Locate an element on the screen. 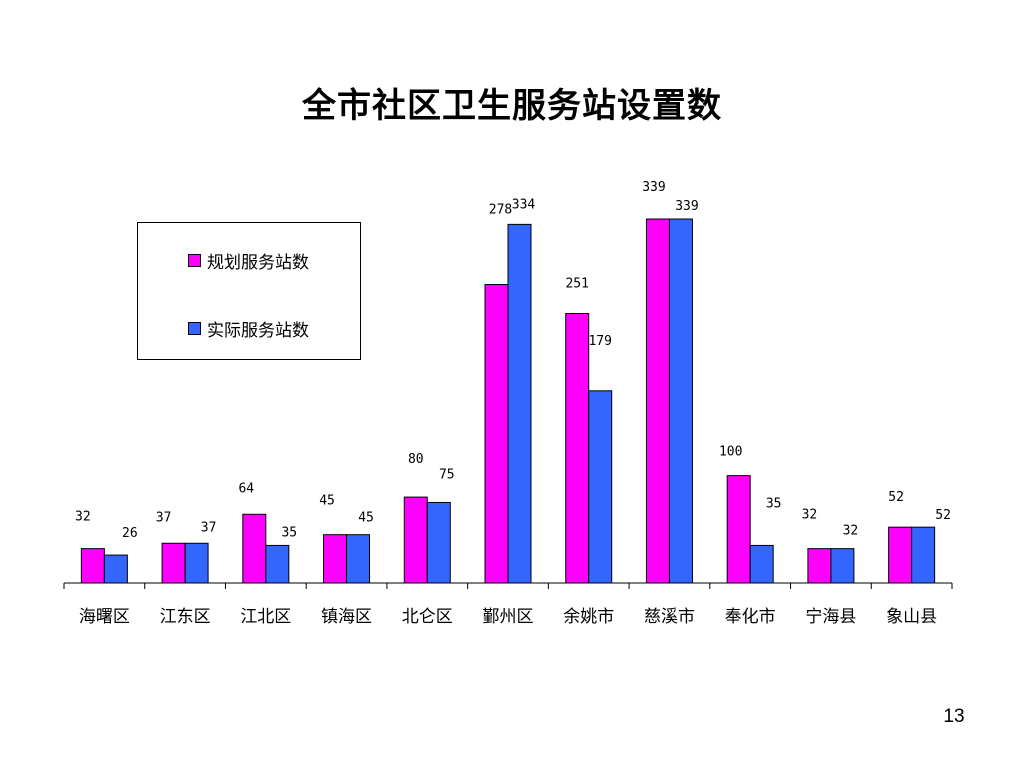  data-label: 334 is located at coordinates (524, 204).